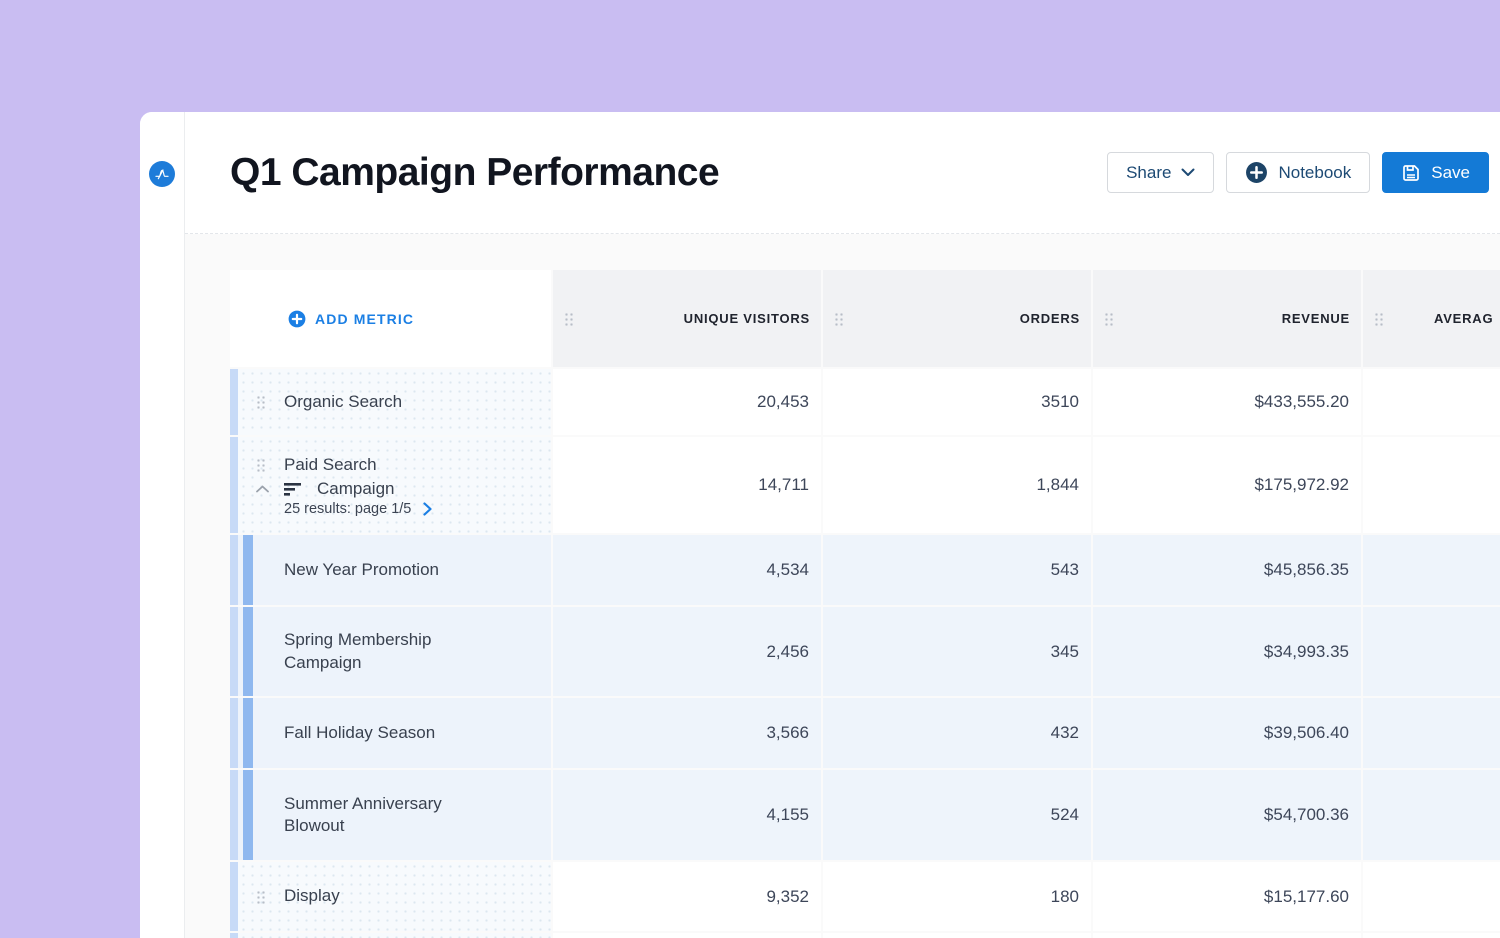  Describe the element at coordinates (957, 733) in the screenshot. I see `metric-cell-orders: 432` at that location.